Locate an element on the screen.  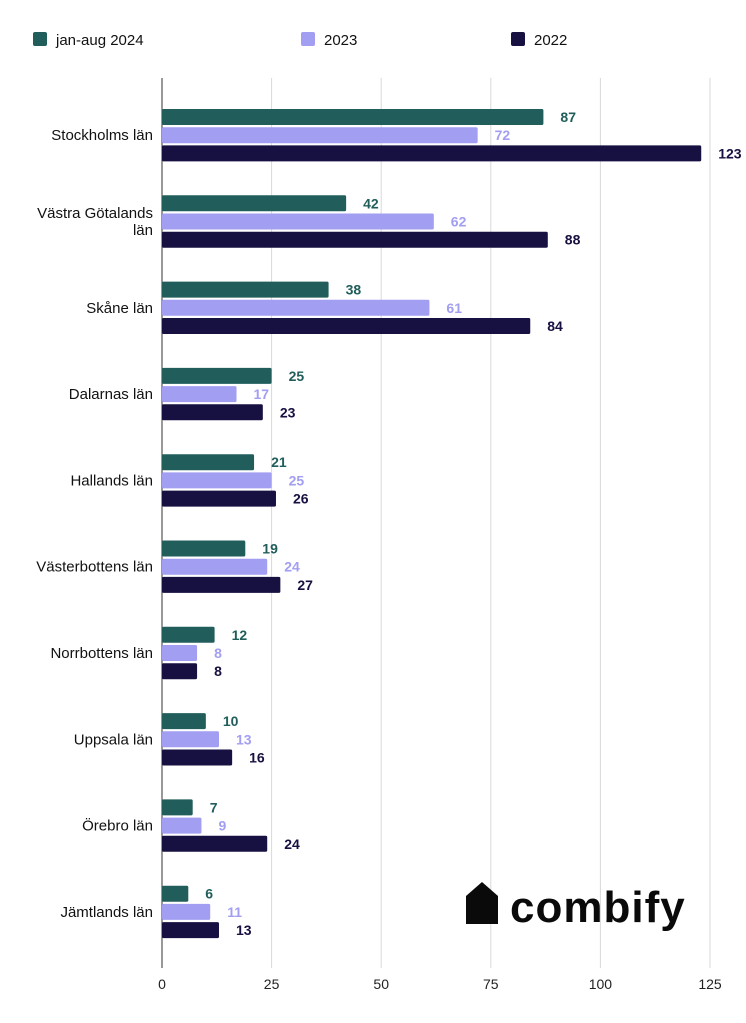
category-label-line: Jämtlands län is located at coordinates (106, 912).